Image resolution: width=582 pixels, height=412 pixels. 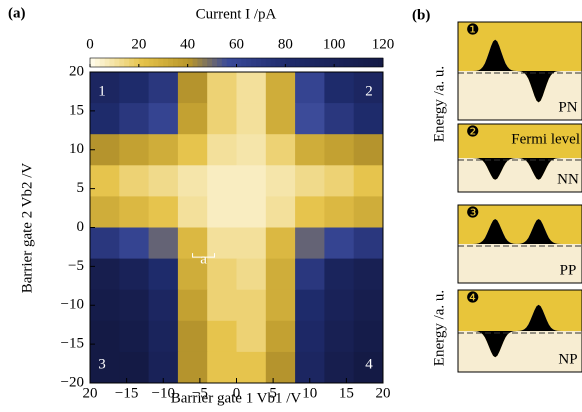 I want to click on panel-name: NN, so click(x=568, y=179).